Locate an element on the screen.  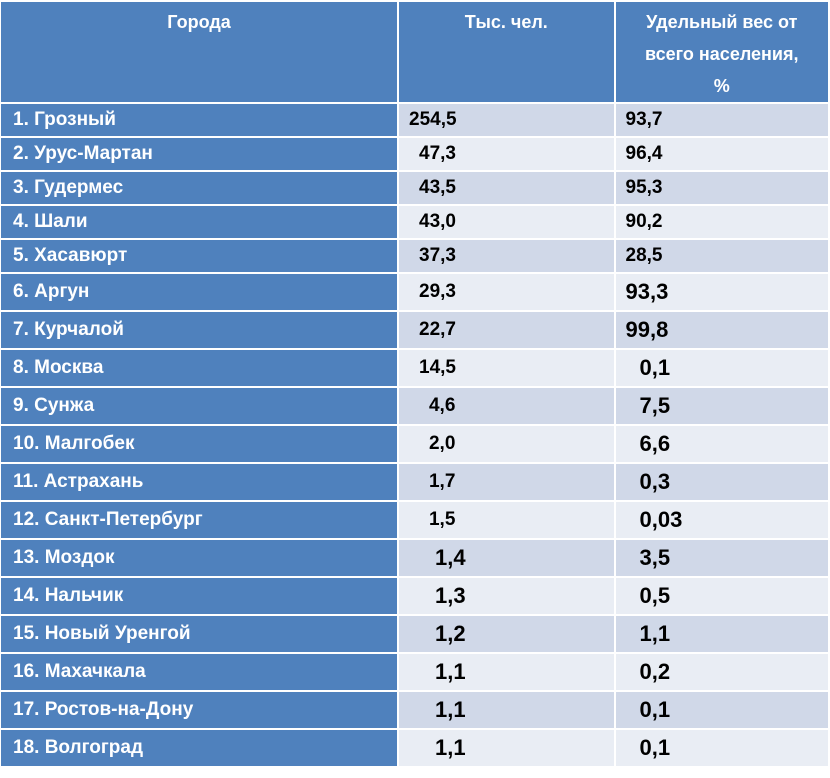
city-cell: 5. Хасавюрт is located at coordinates (199, 256).